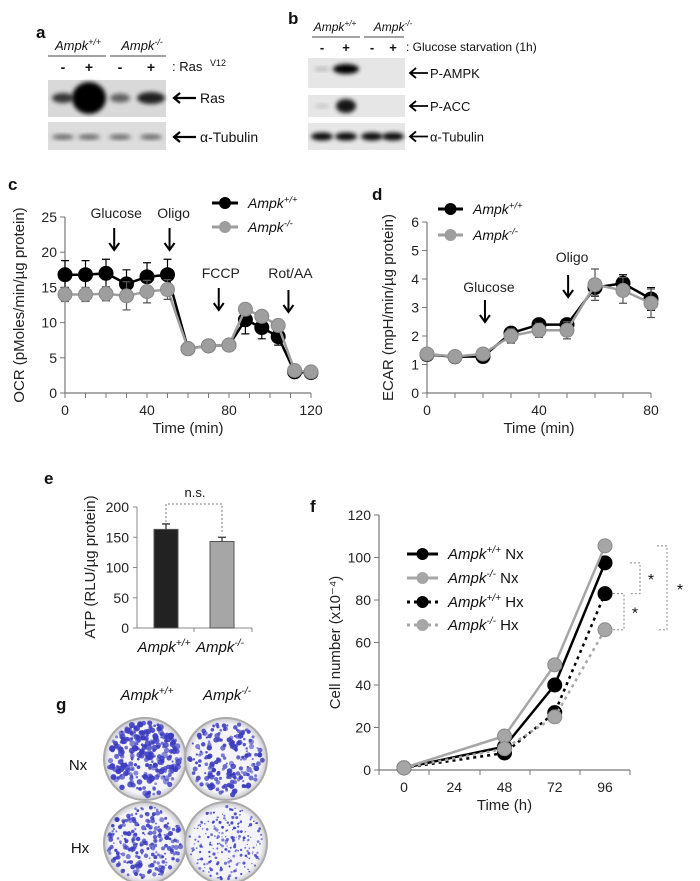 This screenshot has width=700, height=881. What do you see at coordinates (194, 519) in the screenshot?
I see `significance-bracket` at bounding box center [194, 519].